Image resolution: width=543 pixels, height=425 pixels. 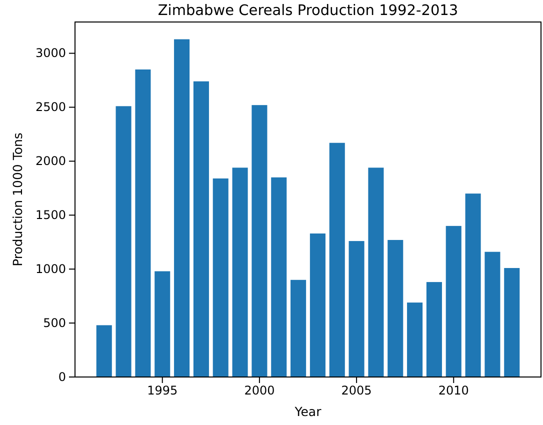 What do you see at coordinates (356, 391) in the screenshot?
I see `x-tick-label: 2005` at bounding box center [356, 391].